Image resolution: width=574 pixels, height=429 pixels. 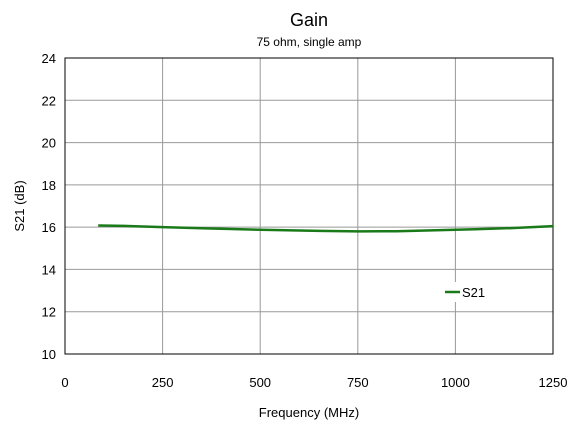 I want to click on series-line-s21, so click(x=326, y=228).